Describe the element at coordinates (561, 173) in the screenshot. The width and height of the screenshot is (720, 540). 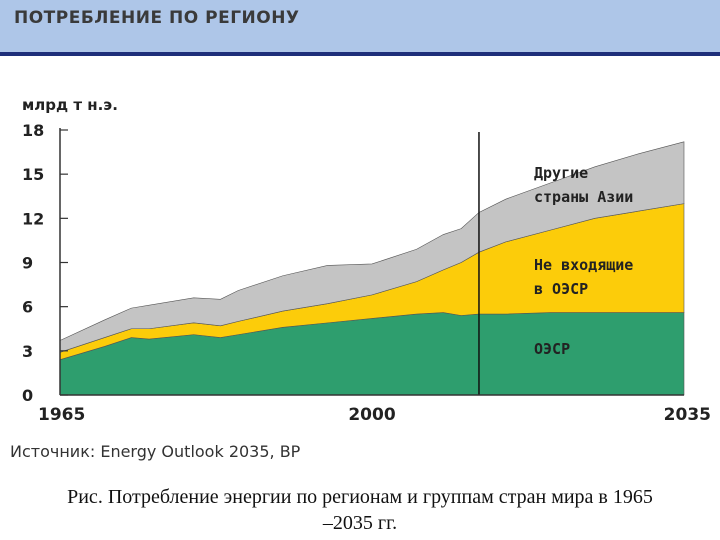
I see `series-label-3-line-1: Другие` at that location.